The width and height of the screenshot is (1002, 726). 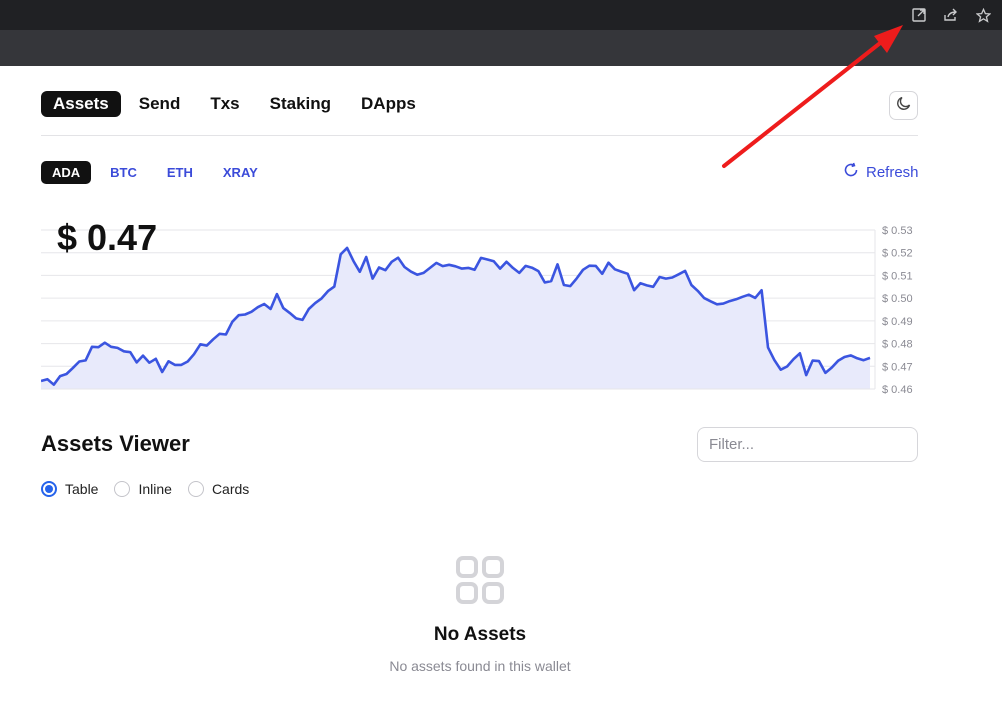 What do you see at coordinates (480, 582) in the screenshot?
I see `grid-icon` at bounding box center [480, 582].